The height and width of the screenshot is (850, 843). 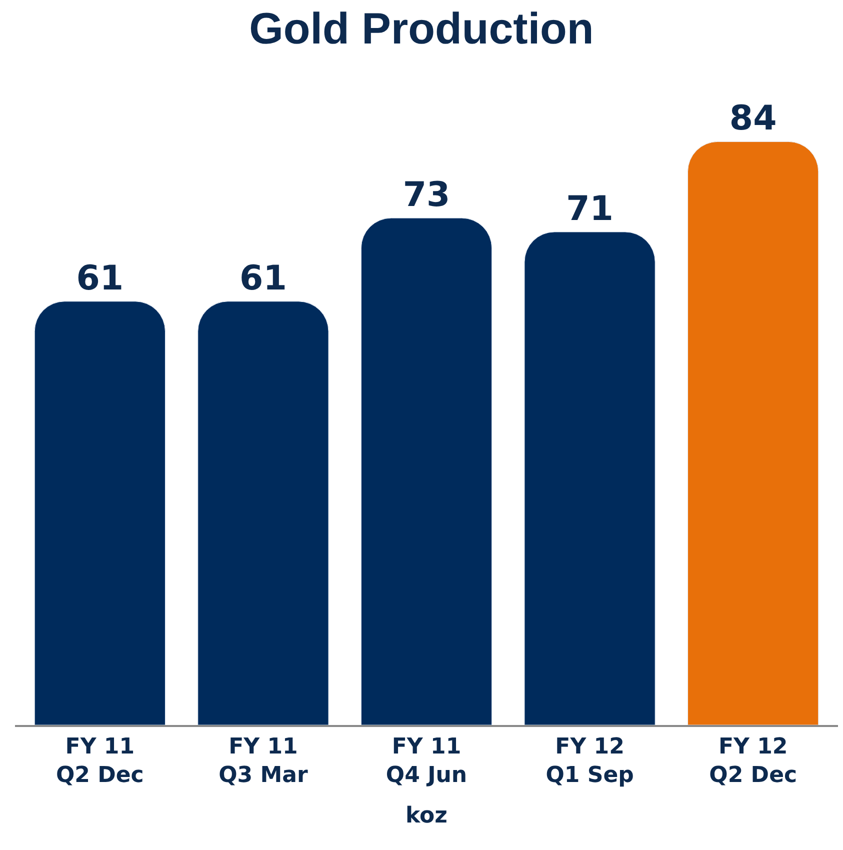 I want to click on x-tick-label: FY 11 Q2 Dec, so click(x=100, y=761).